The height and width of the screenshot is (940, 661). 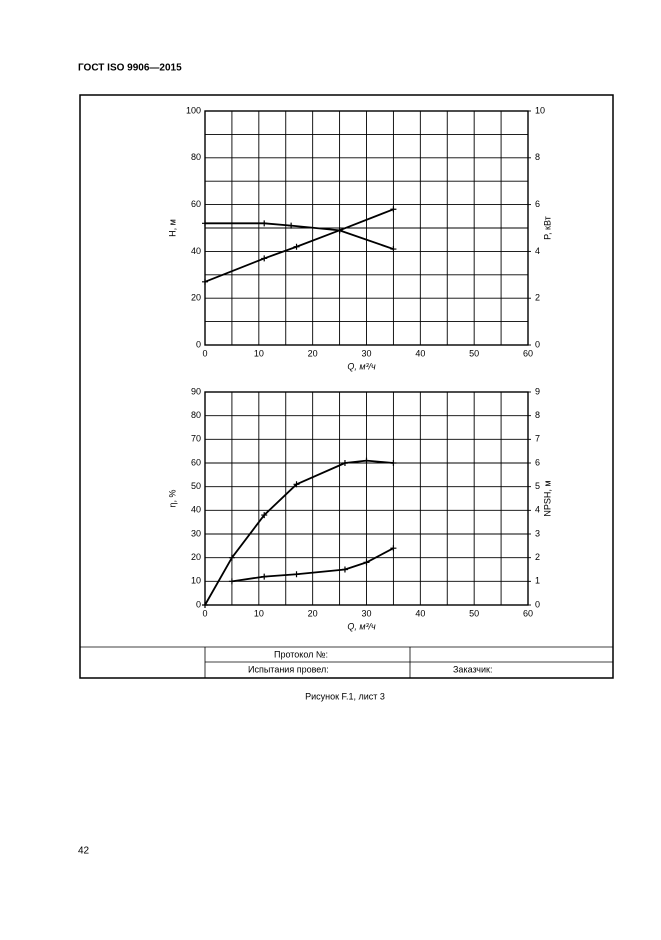 I want to click on y-tick-label: 10, so click(x=196, y=581).